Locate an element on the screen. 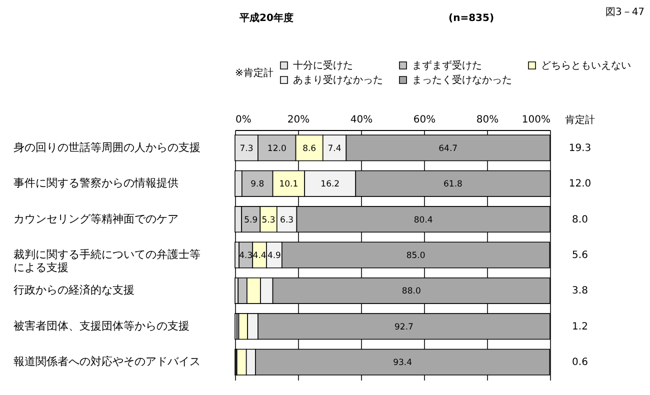  data-label: 5.3 is located at coordinates (269, 220).